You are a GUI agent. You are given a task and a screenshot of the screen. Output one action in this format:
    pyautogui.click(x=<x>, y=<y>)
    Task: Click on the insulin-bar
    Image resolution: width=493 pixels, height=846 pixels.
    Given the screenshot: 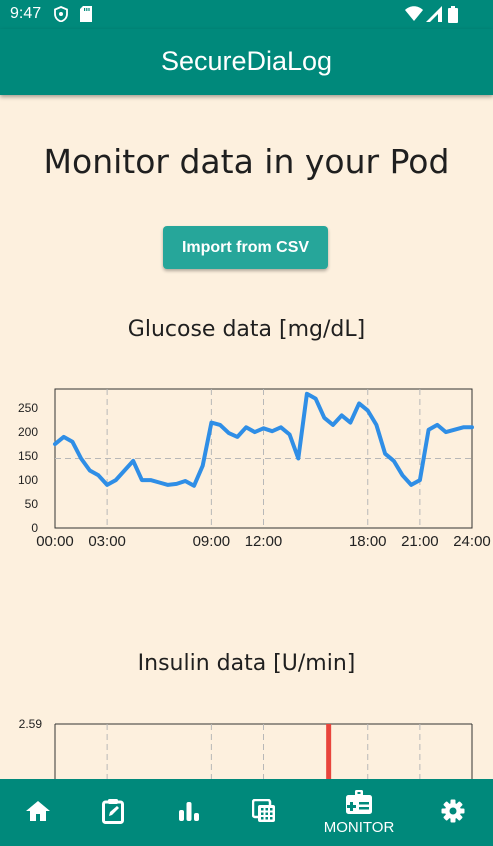 What is the action you would take?
    pyautogui.click(x=329, y=753)
    